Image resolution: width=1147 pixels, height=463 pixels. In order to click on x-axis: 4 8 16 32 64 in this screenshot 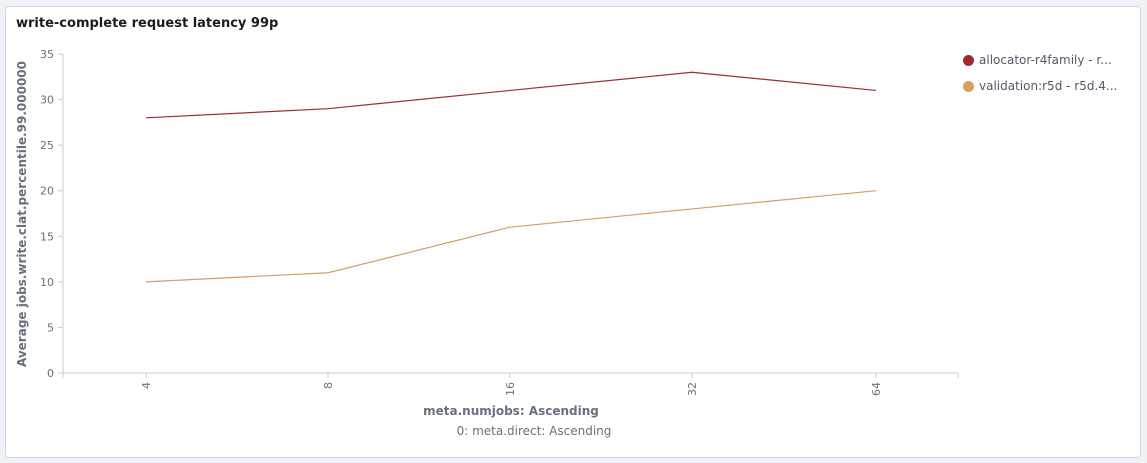, I will do `click(510, 384)`.